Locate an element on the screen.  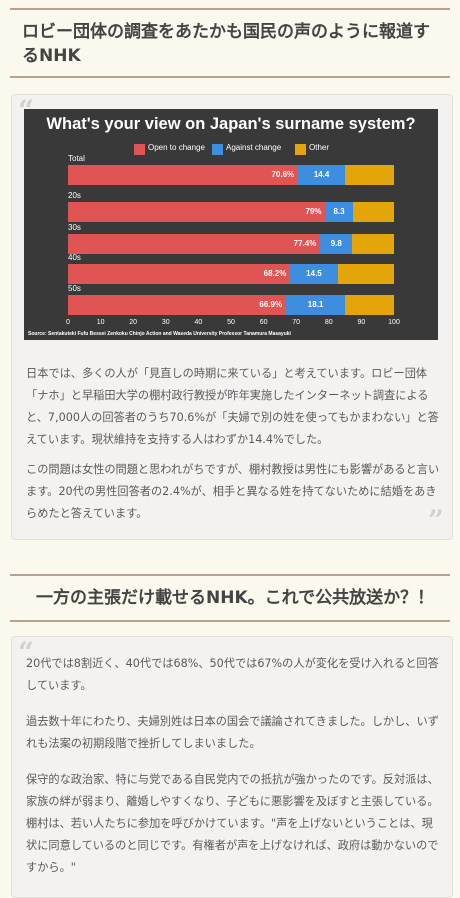
bar-value-label: 68.2% is located at coordinates (275, 273).